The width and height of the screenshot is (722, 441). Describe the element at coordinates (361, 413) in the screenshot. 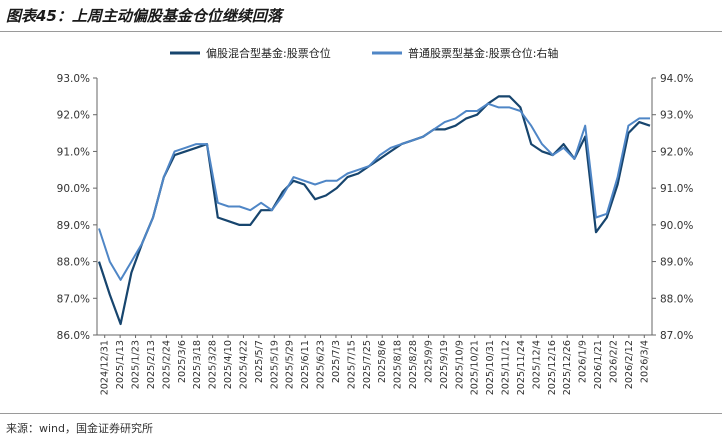

I see `source-rule` at that location.